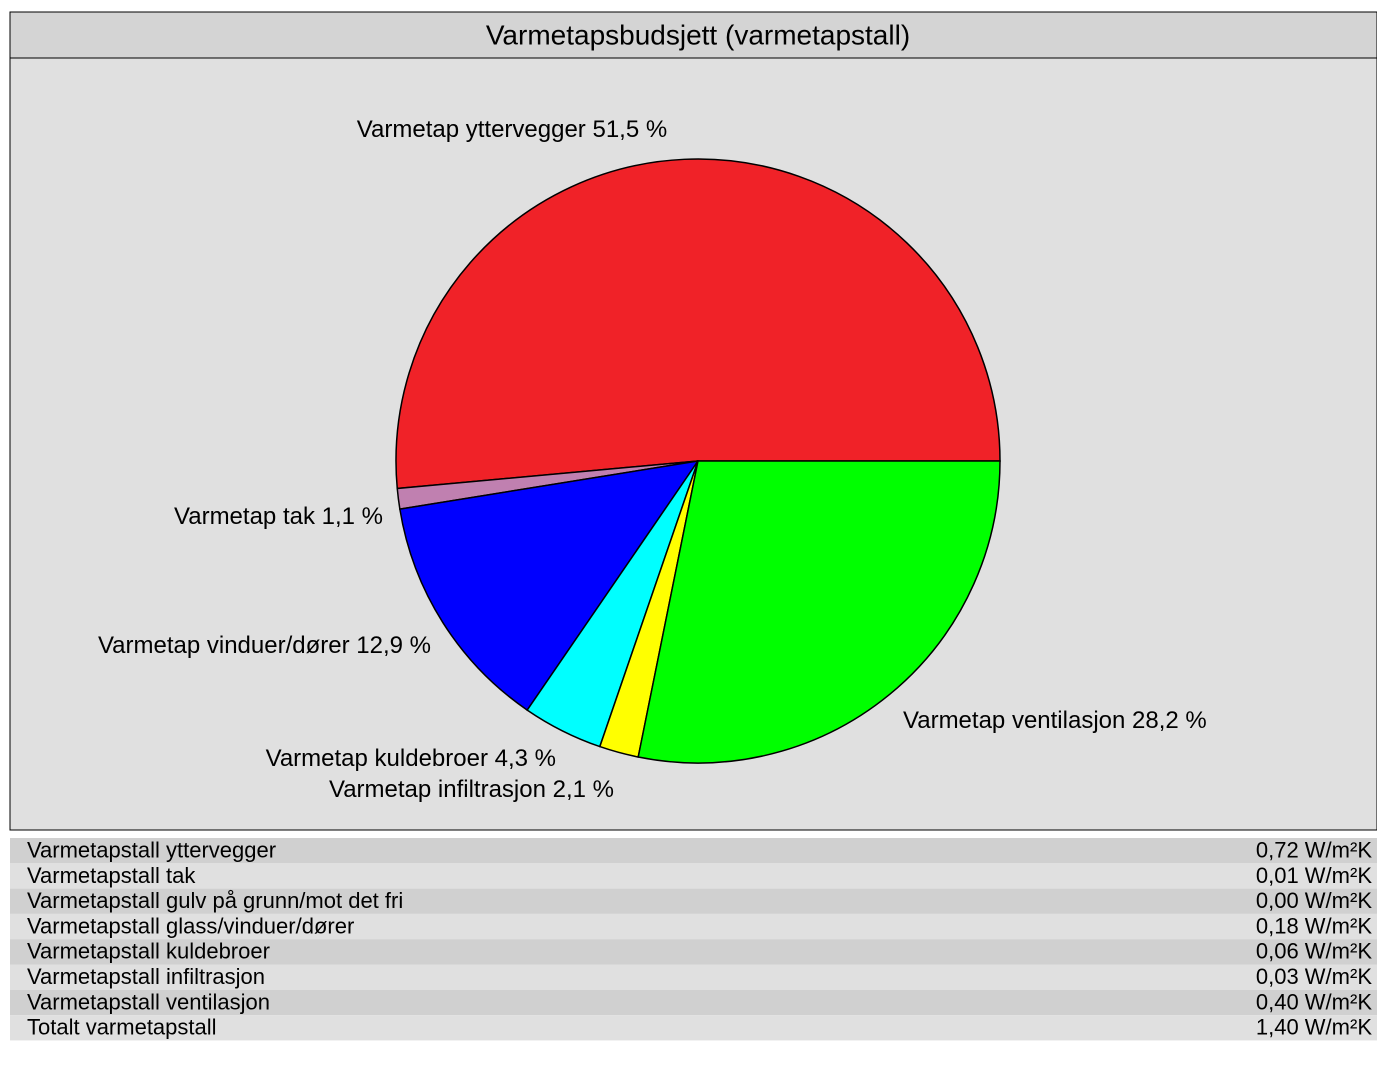 The height and width of the screenshot is (1086, 1377). What do you see at coordinates (122, 1027) in the screenshot?
I see `row-label: Totalt varmetapstall` at bounding box center [122, 1027].